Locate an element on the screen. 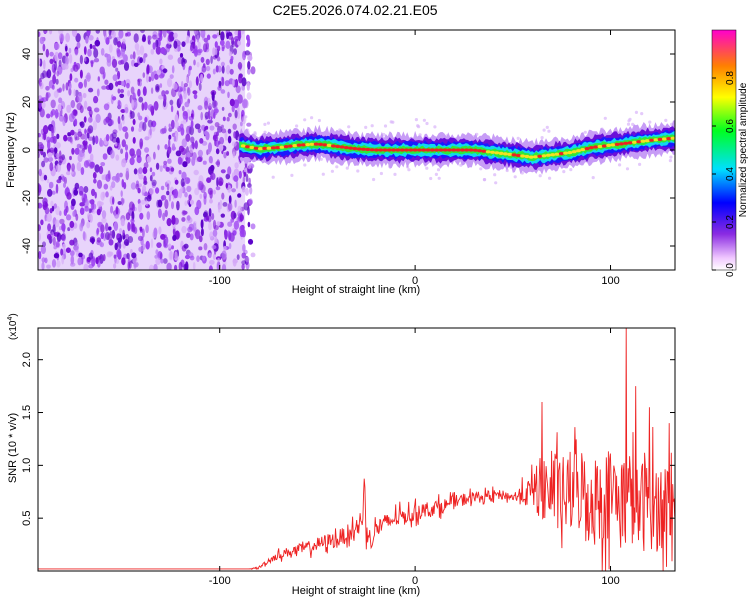  y-tick-label: 2.0 is located at coordinates (27, 359).